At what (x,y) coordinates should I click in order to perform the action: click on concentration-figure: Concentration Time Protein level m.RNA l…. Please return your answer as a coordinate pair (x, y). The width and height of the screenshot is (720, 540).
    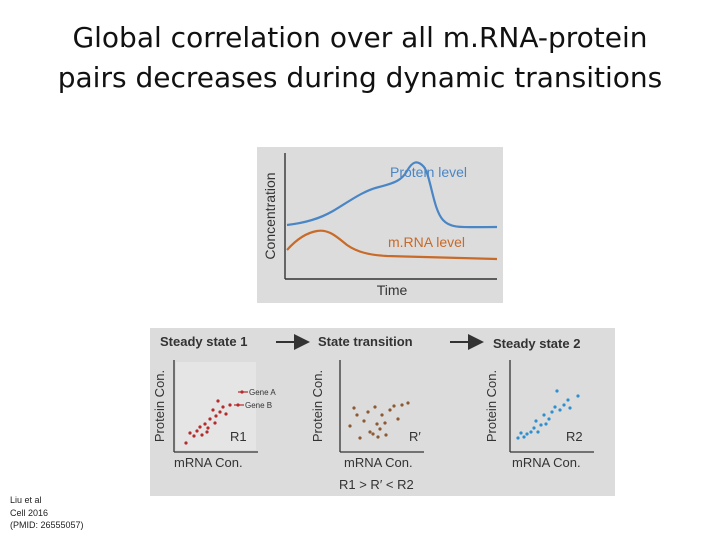
    Looking at the image, I should click on (380, 225).